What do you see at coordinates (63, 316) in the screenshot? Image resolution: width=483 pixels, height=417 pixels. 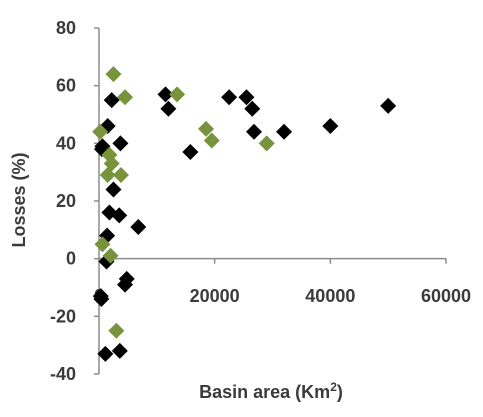 I see `y-tick-label: -20` at bounding box center [63, 316].